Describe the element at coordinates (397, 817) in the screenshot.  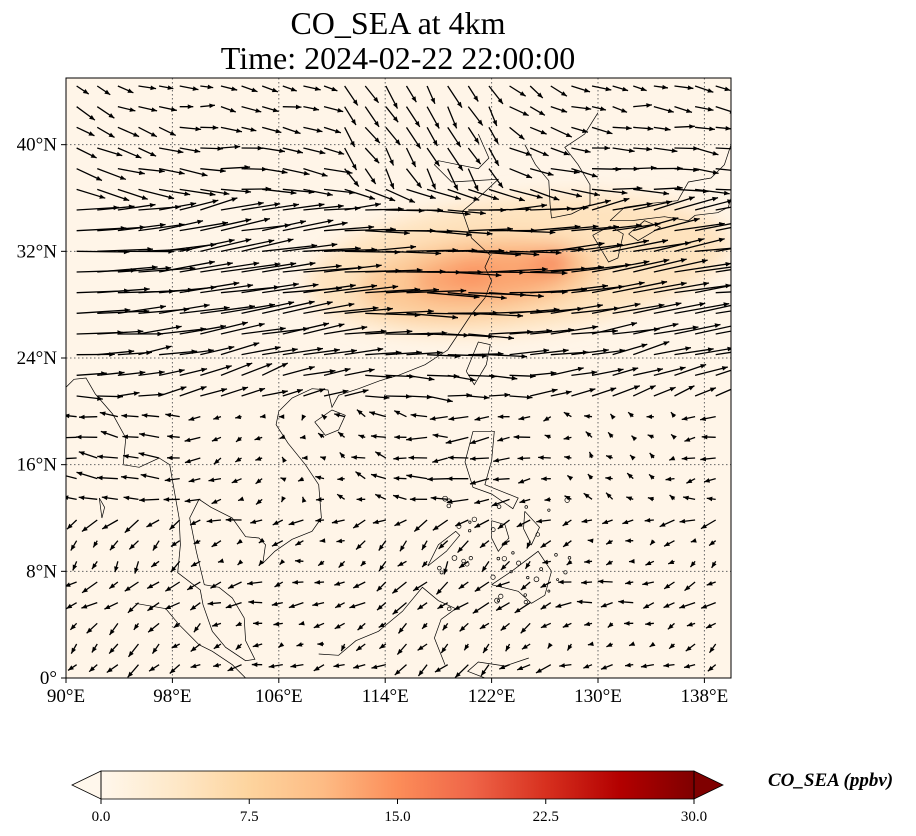
I see `colorbar-tick-label: 15.0` at that location.